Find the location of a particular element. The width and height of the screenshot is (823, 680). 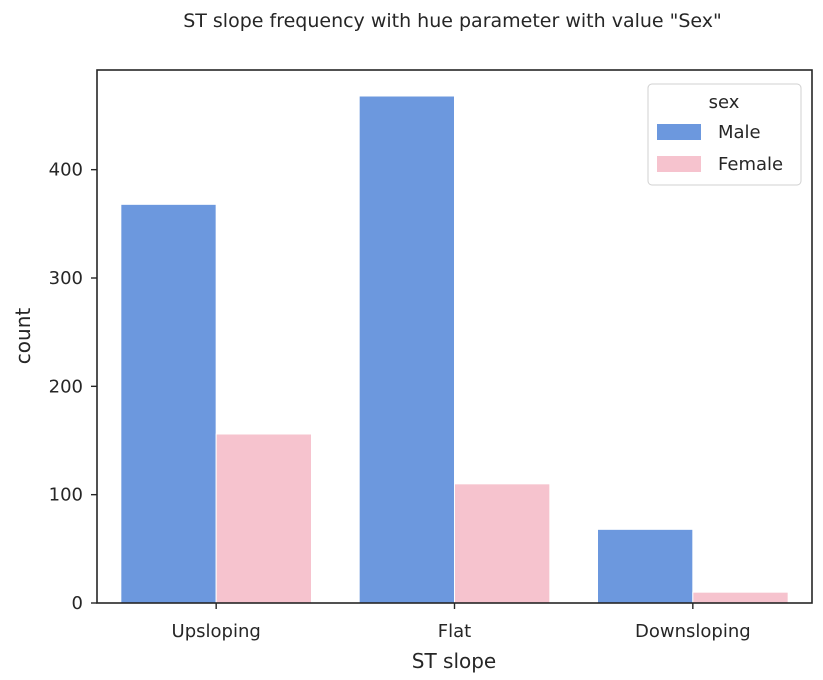

x-axis: Upsloping Flat Downsloping is located at coordinates (461, 622).